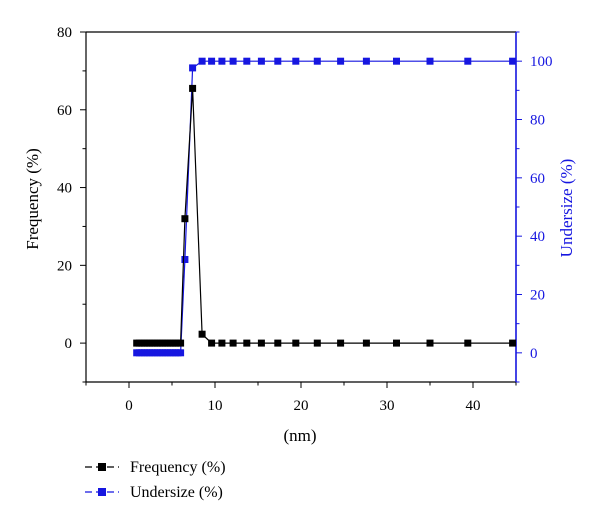 This screenshot has width=600, height=524. Describe the element at coordinates (178, 467) in the screenshot. I see `legend-label-frequency: Frequency (%)` at that location.